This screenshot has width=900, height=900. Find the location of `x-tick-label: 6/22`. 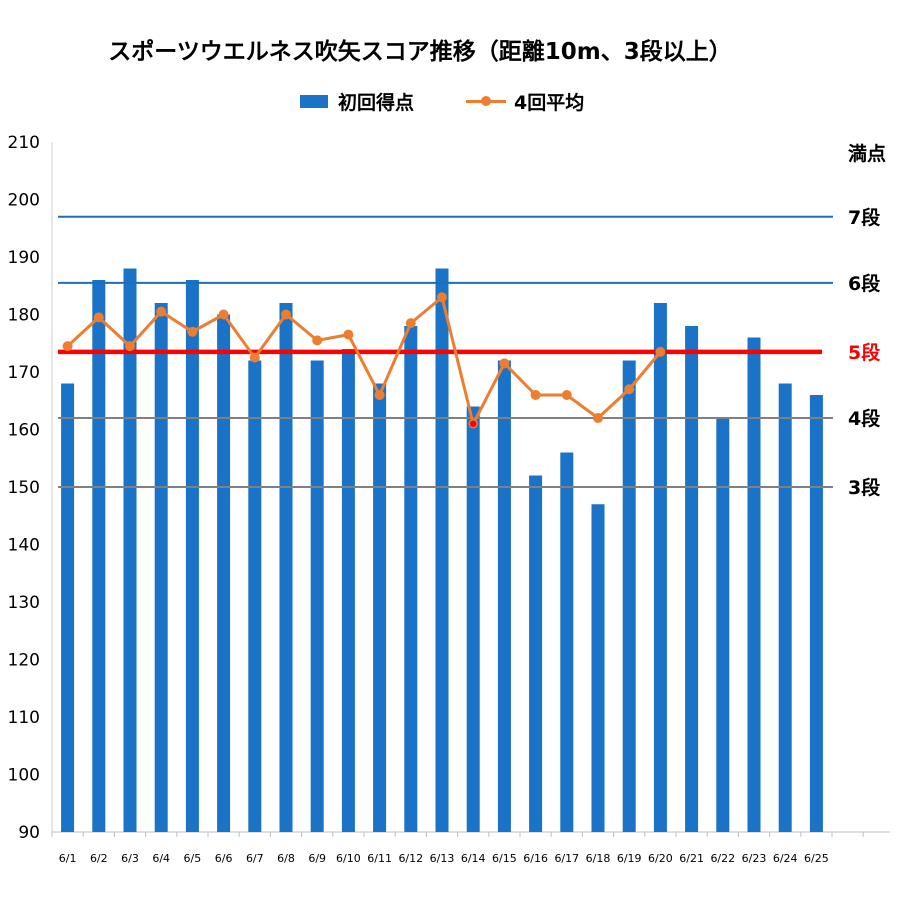

x-tick-label: 6/22 is located at coordinates (722, 858).